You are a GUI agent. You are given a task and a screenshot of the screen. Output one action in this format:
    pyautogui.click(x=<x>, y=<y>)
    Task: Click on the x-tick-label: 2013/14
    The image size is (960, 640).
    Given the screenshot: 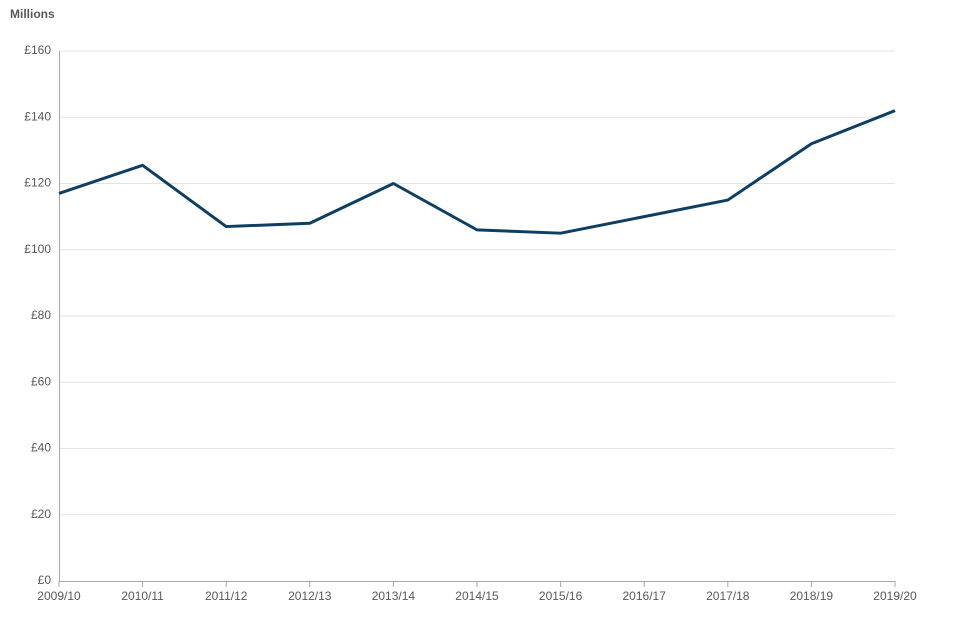 What is the action you would take?
    pyautogui.click(x=394, y=596)
    